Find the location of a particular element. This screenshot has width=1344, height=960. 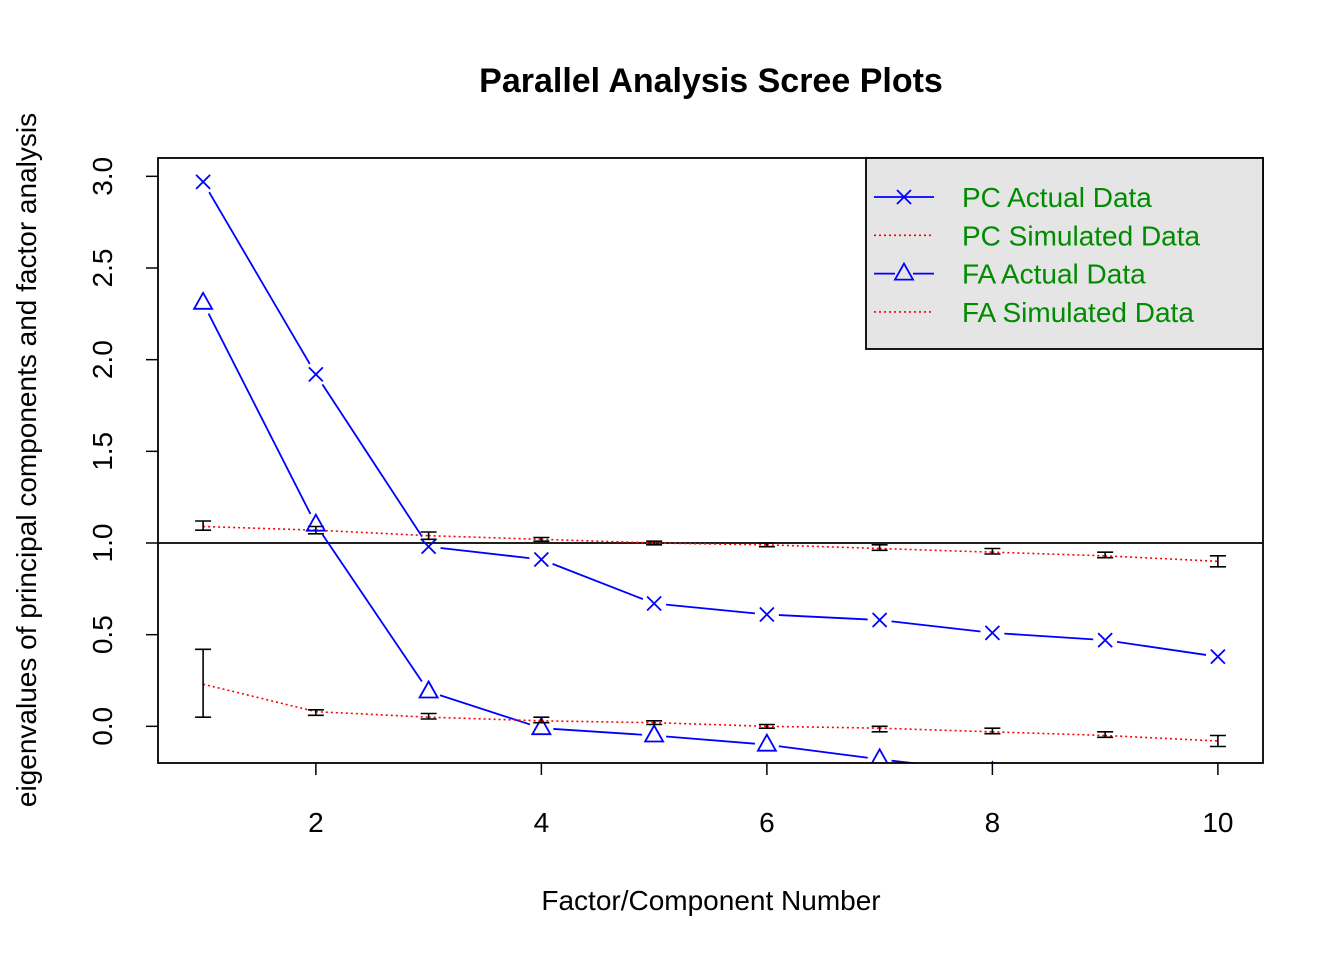

series-3-line is located at coordinates (710, 712).